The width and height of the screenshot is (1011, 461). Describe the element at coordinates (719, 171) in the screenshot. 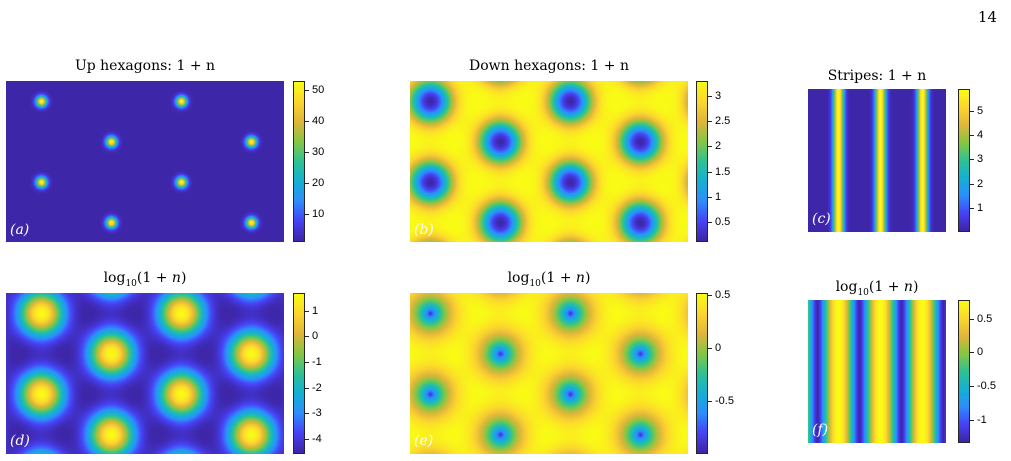

I see `colorbar-tick-label: 1.5` at that location.